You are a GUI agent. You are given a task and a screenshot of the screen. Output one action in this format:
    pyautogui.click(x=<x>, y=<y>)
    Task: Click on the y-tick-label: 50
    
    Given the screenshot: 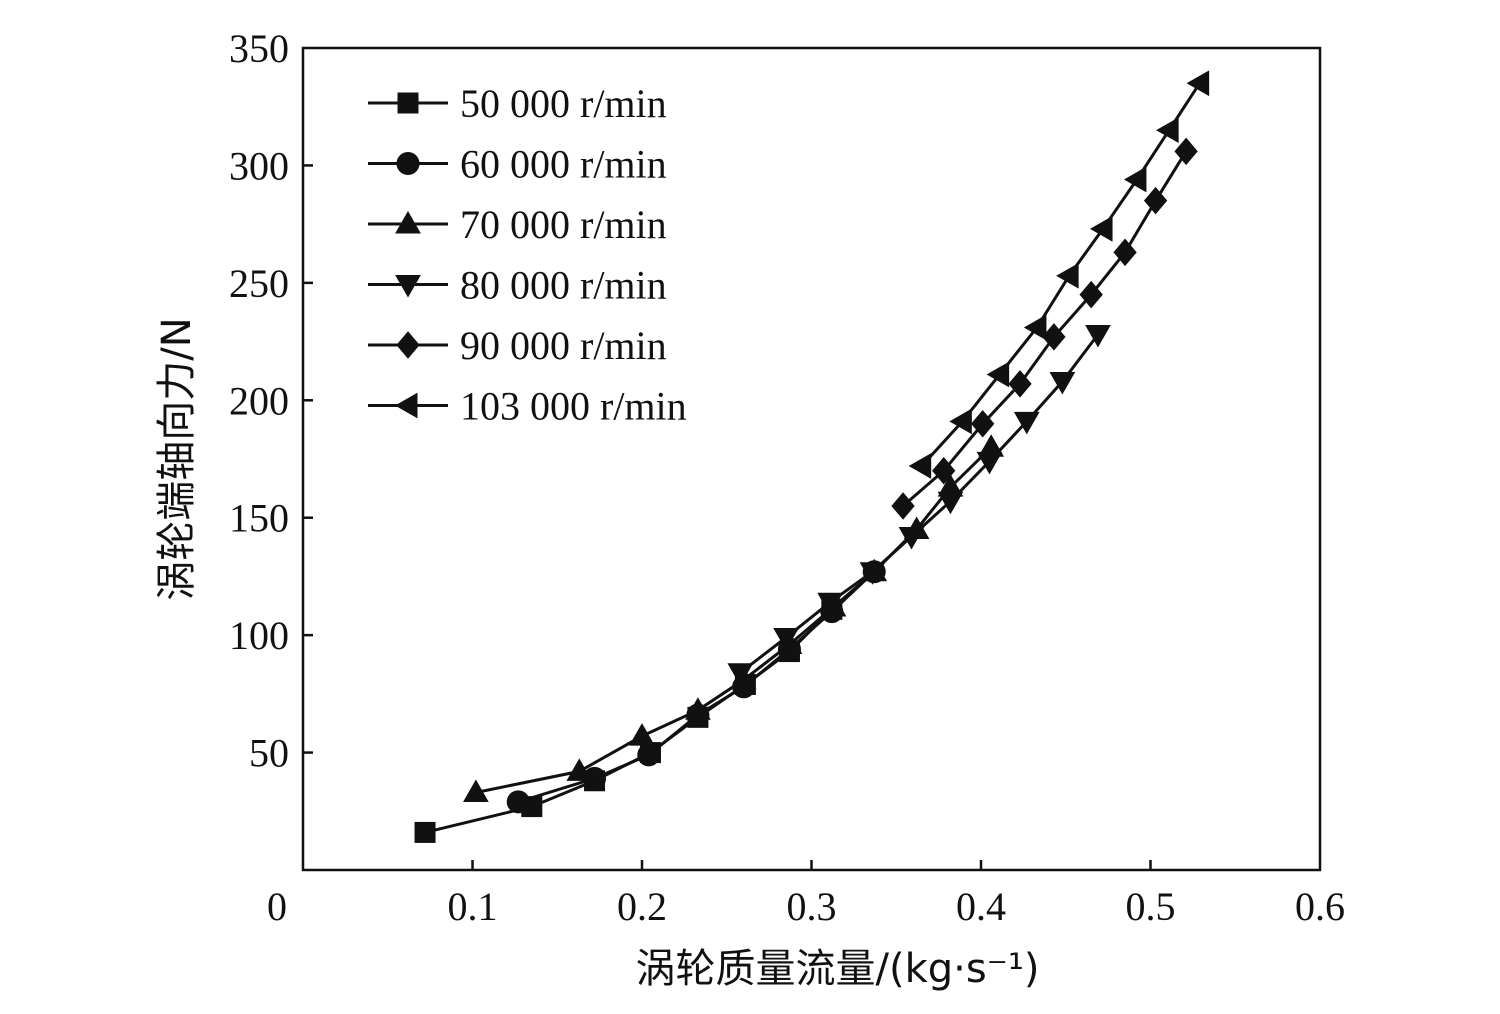 What is the action you would take?
    pyautogui.click(x=269, y=753)
    